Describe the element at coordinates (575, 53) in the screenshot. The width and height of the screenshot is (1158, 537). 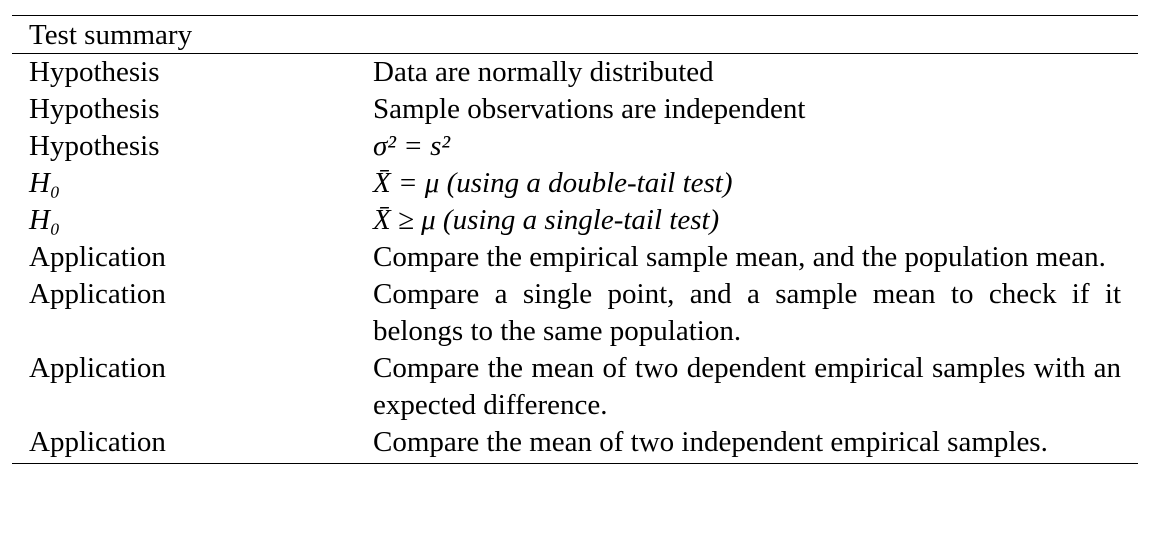
I see `header-rule` at that location.